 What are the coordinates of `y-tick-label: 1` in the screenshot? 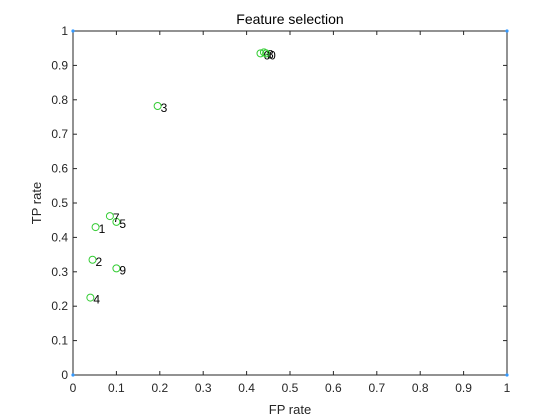 It's located at (64, 31).